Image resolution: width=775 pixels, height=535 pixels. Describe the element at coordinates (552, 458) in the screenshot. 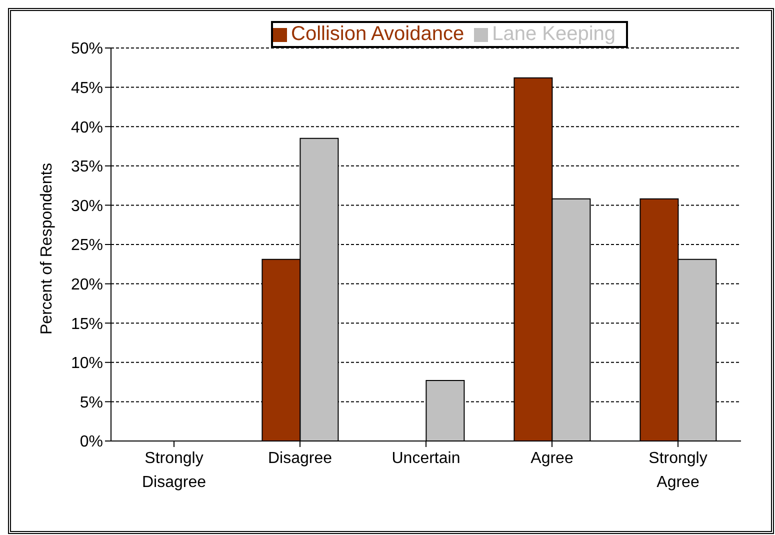

I see `x-tick-label: Agree` at that location.